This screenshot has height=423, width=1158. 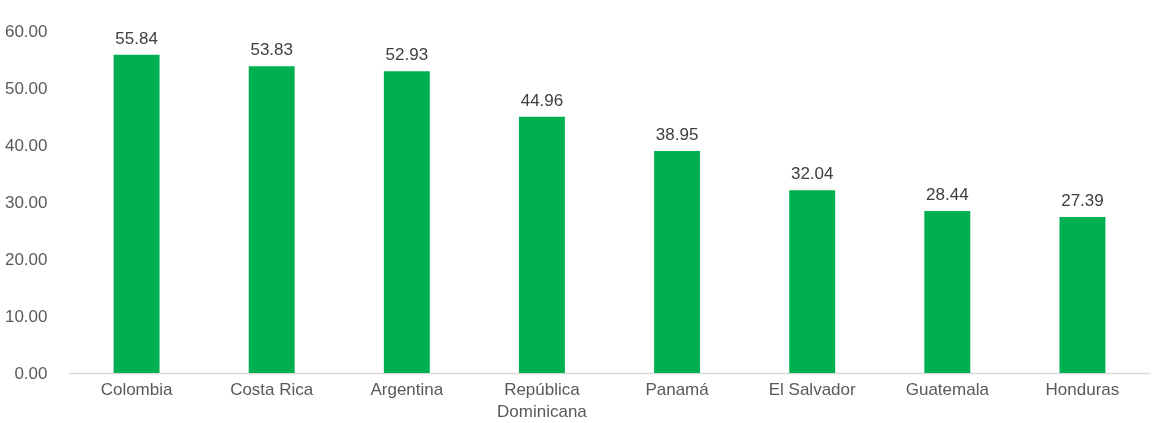 I want to click on y-tick-label: 10.00, so click(x=26, y=316).